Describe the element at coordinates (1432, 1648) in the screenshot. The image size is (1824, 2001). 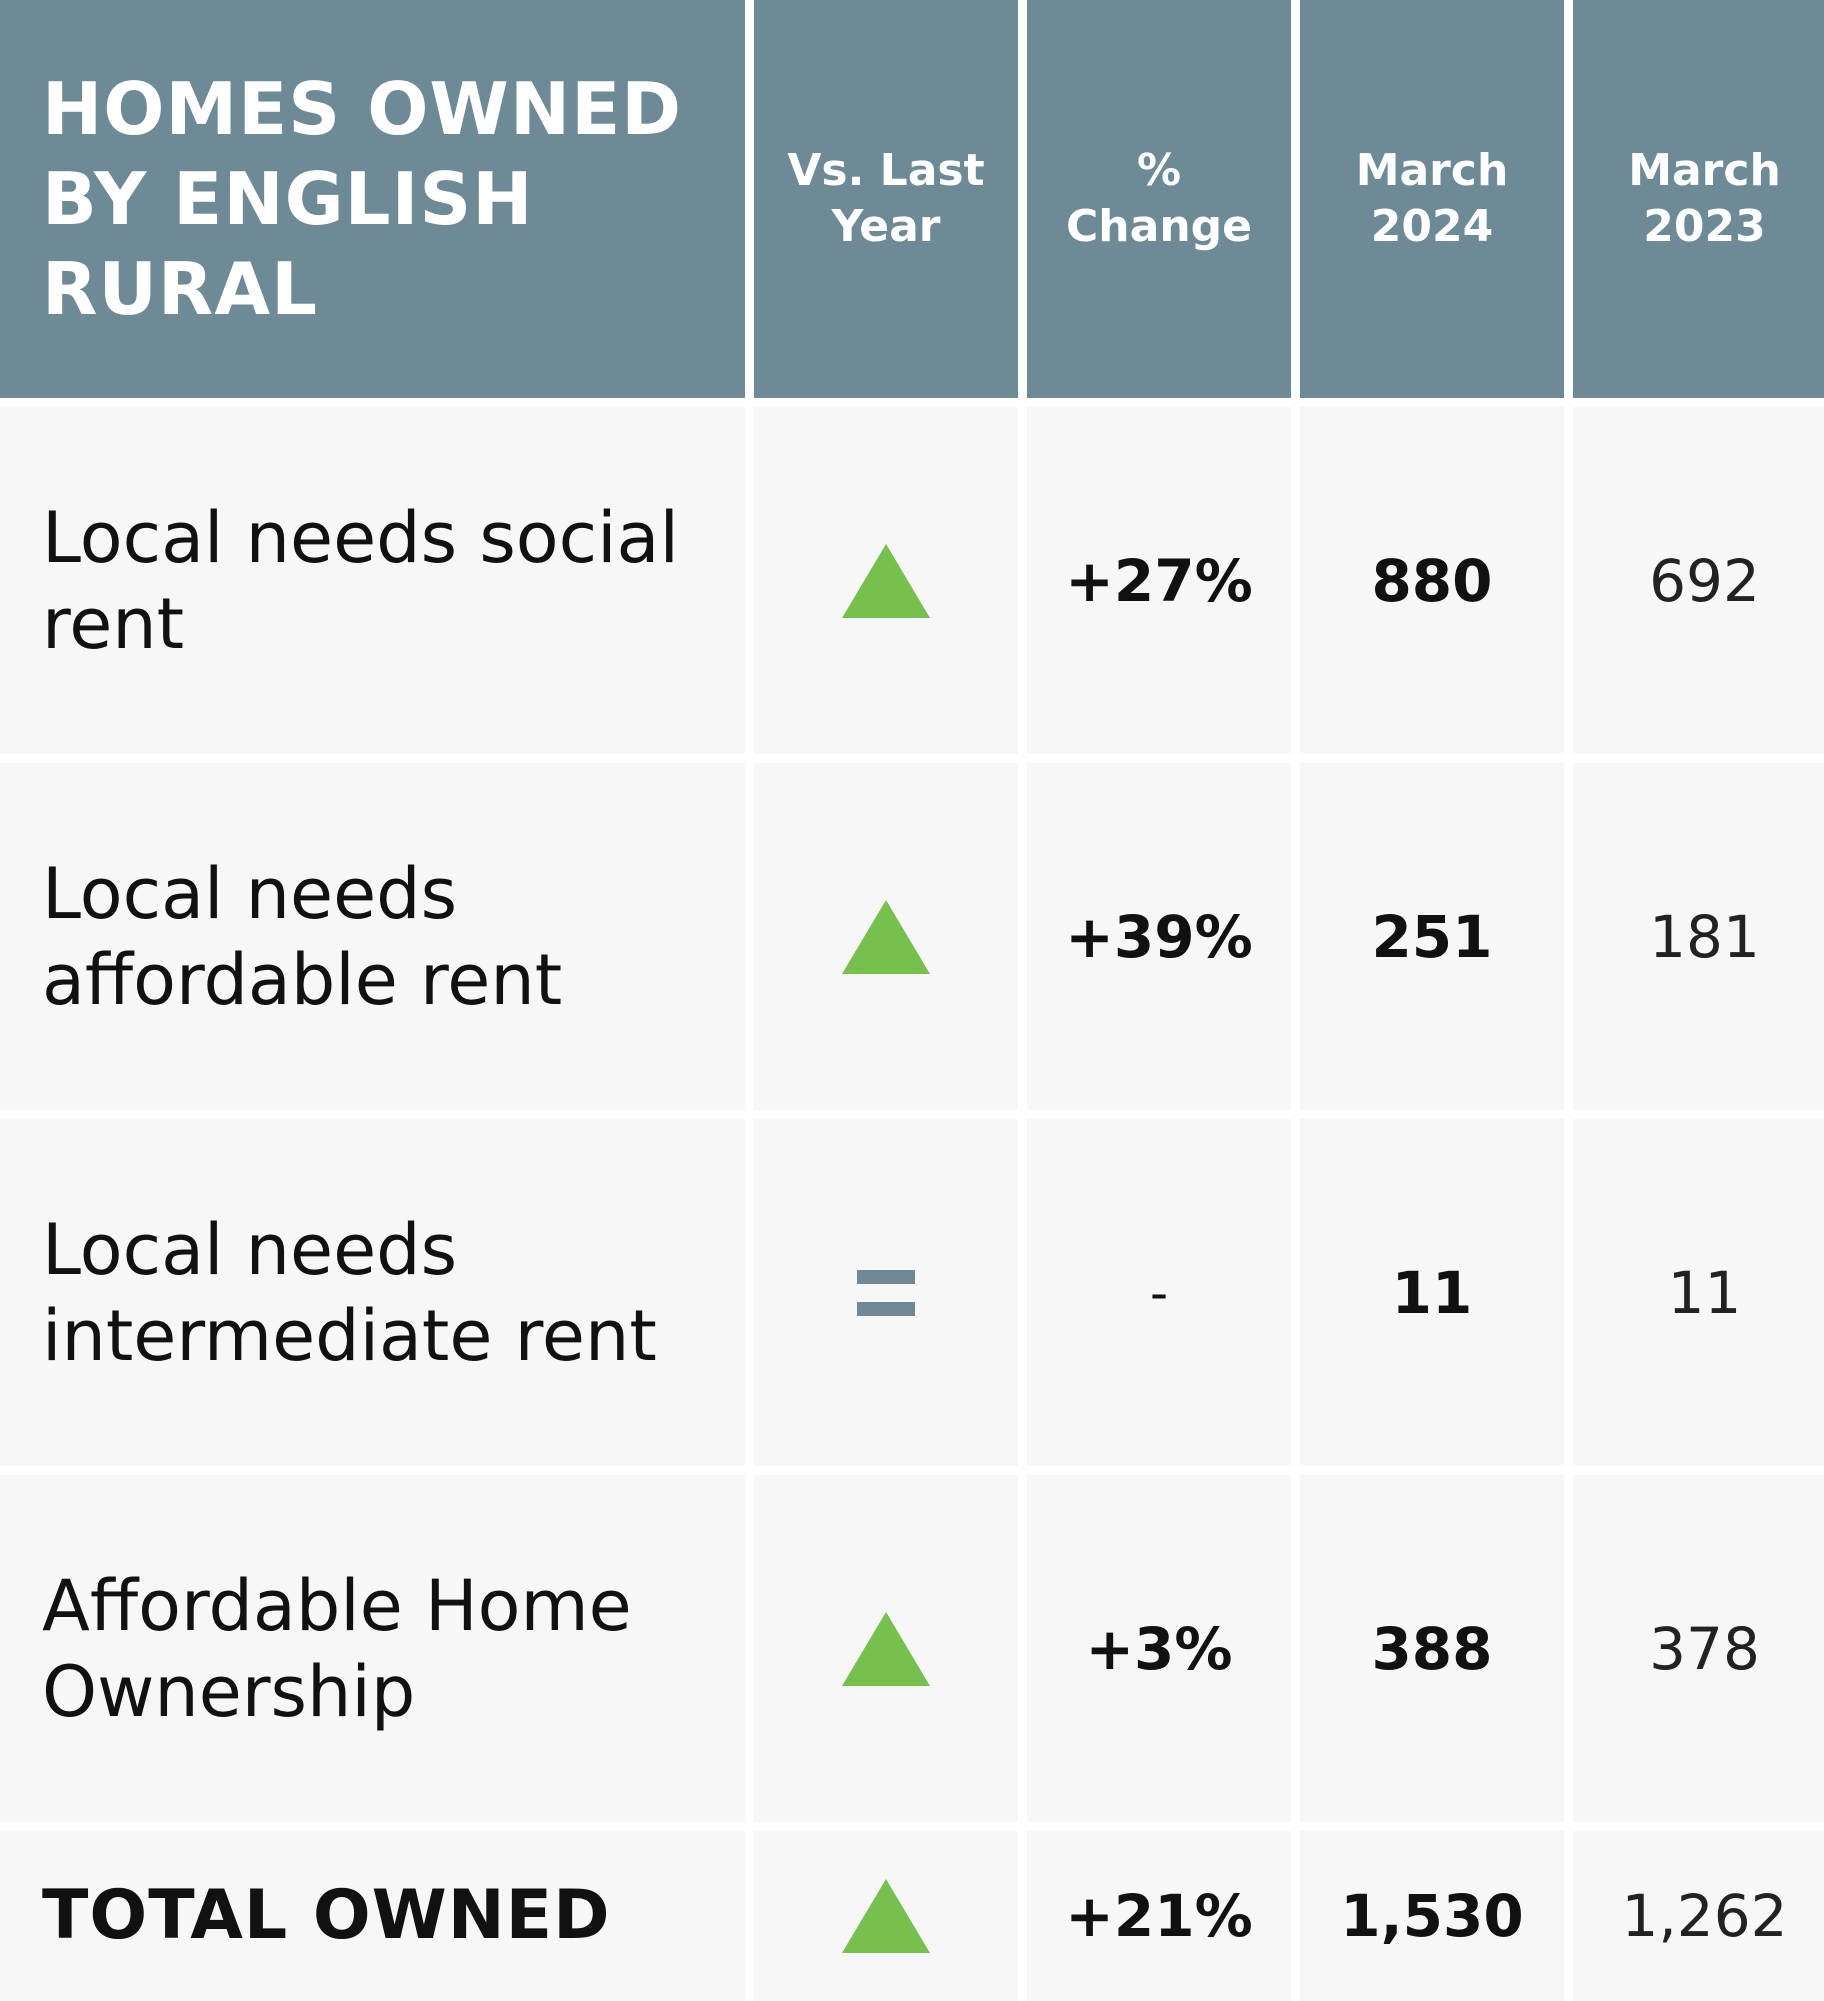
I see `march-2024-value: 388` at that location.